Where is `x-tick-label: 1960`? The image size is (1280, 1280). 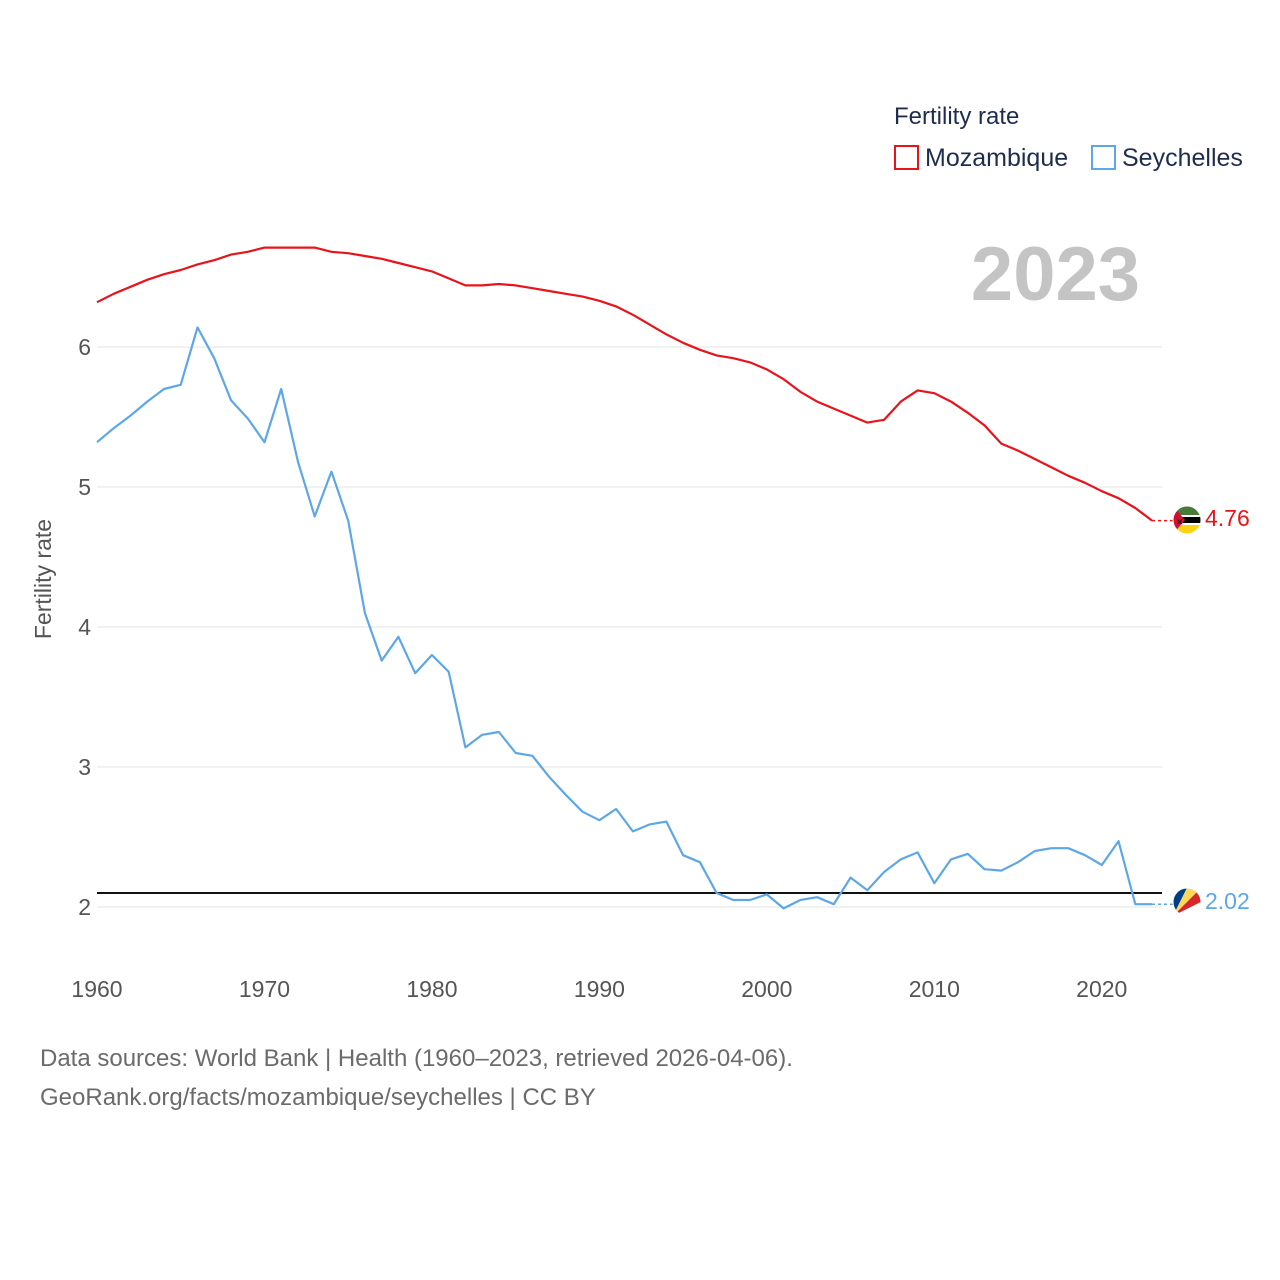 x-tick-label: 1960 is located at coordinates (96, 989).